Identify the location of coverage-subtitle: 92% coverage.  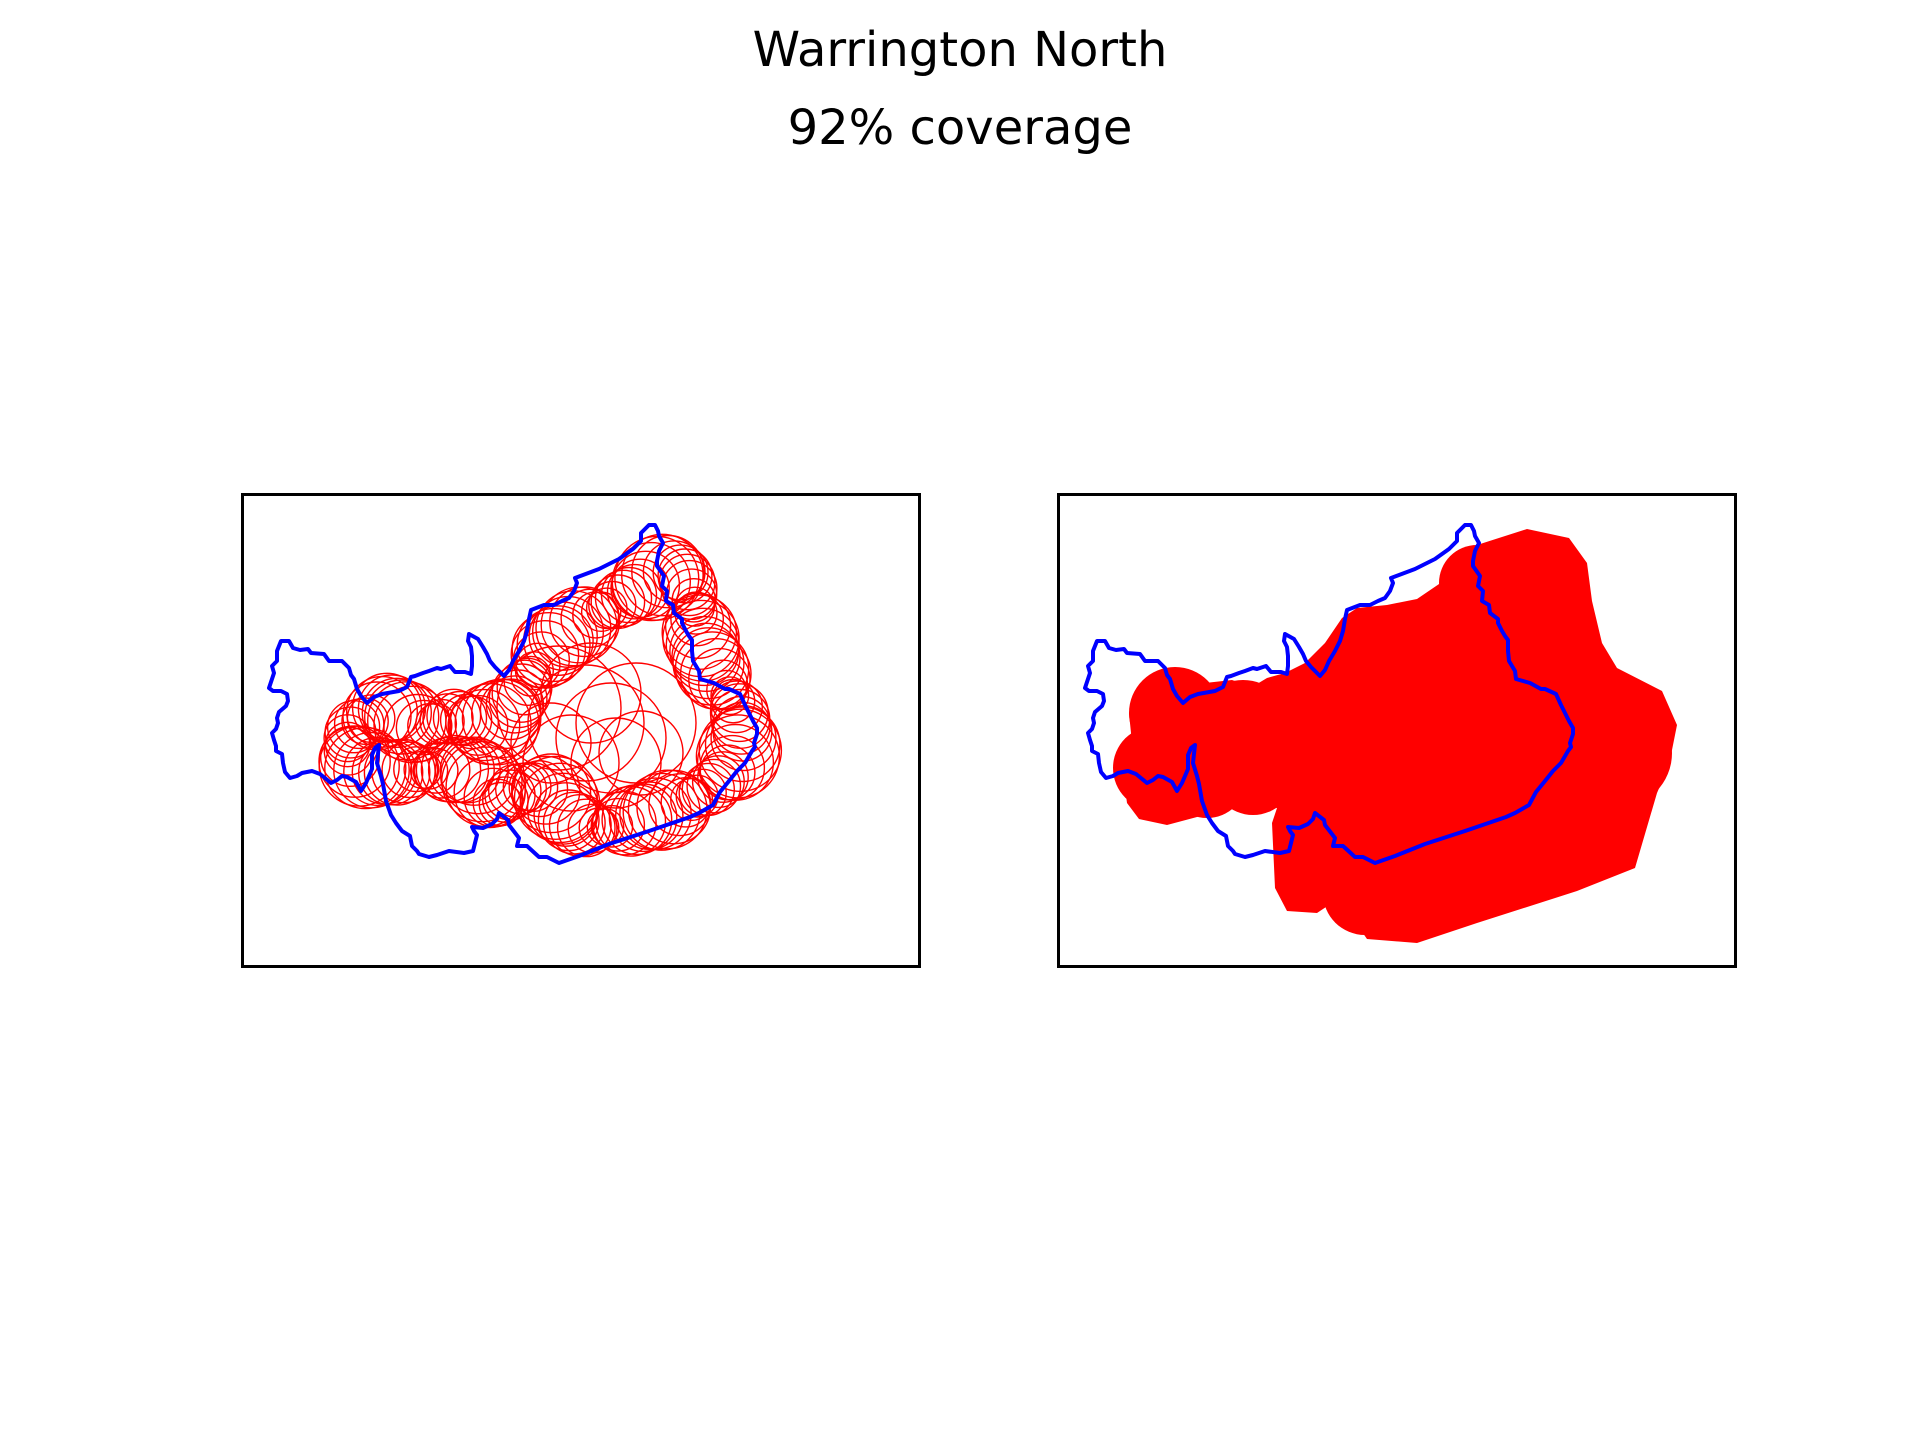
(960, 128).